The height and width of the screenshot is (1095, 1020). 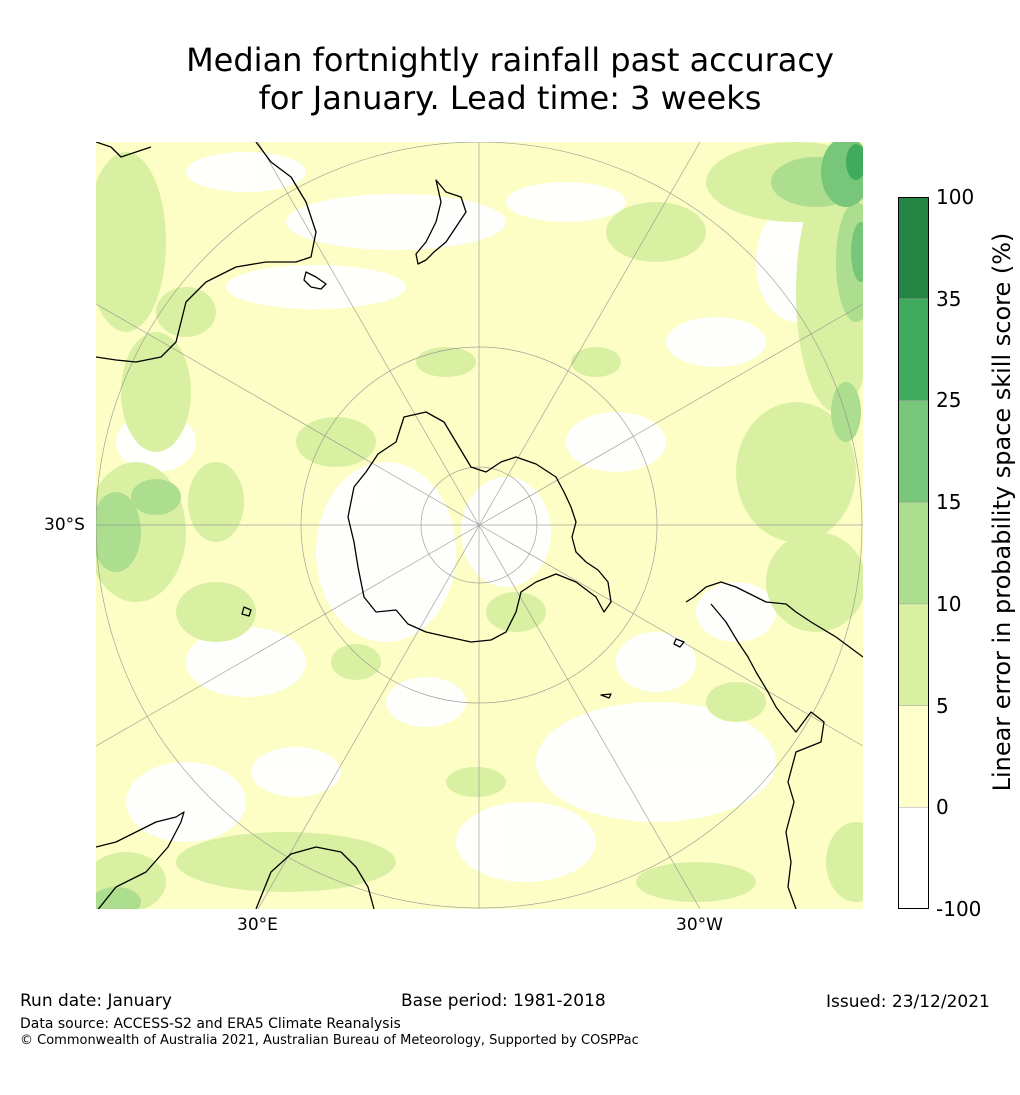 What do you see at coordinates (206, 252) in the screenshot?
I see `southern-australia-coast` at bounding box center [206, 252].